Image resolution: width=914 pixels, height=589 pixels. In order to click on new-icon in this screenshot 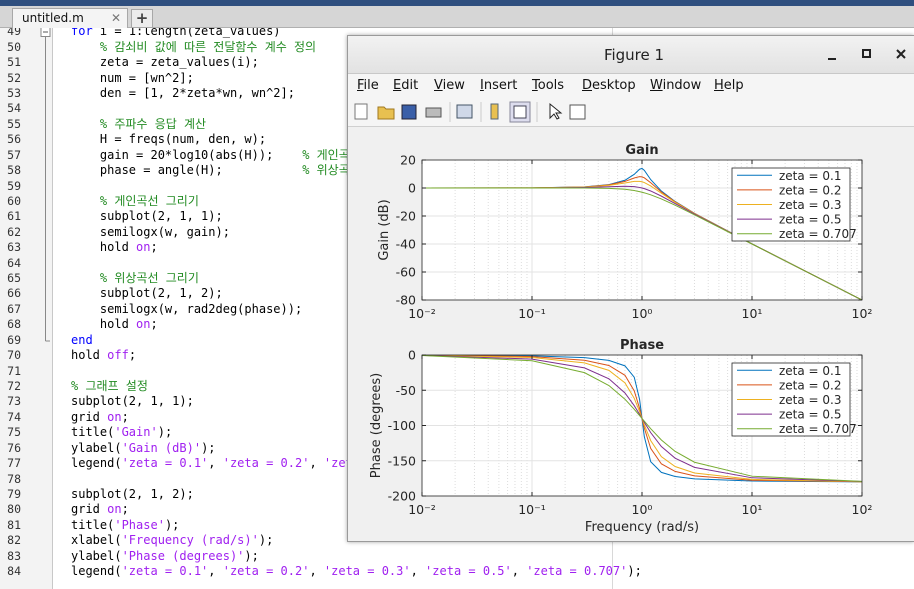, I will do `click(361, 111)`.